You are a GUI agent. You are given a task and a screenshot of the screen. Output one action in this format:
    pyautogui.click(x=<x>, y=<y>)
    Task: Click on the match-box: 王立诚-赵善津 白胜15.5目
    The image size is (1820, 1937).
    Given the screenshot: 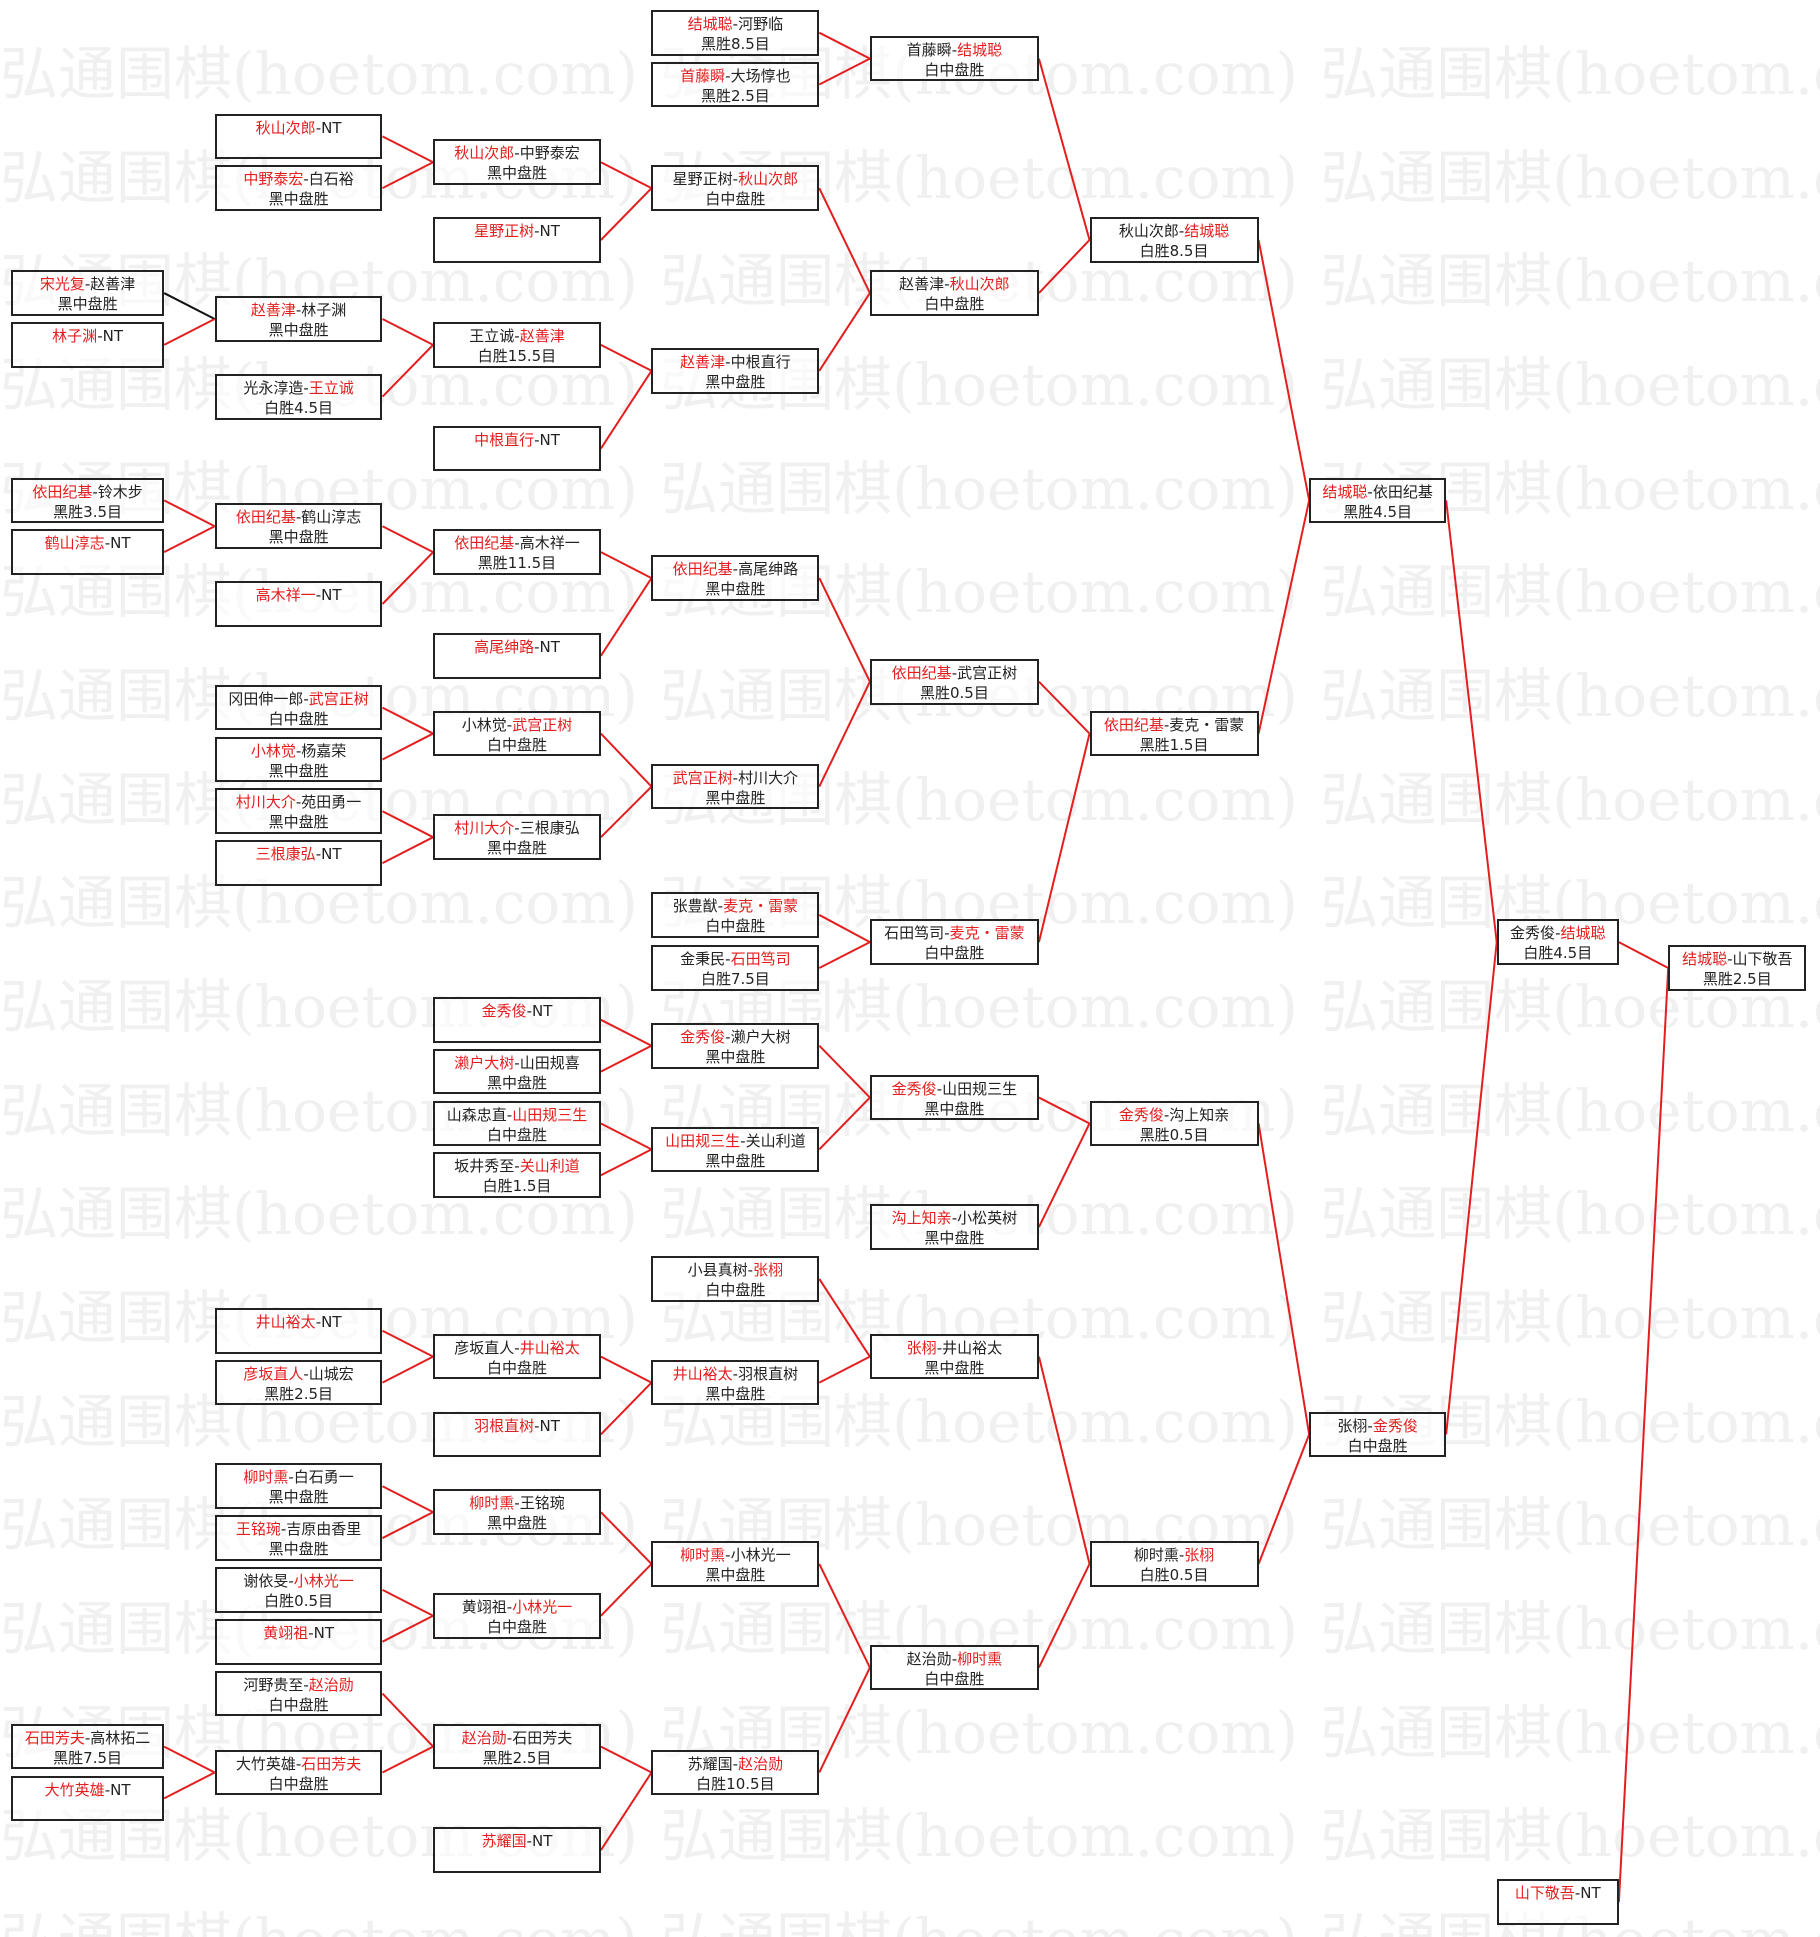 What is the action you would take?
    pyautogui.click(x=517, y=345)
    